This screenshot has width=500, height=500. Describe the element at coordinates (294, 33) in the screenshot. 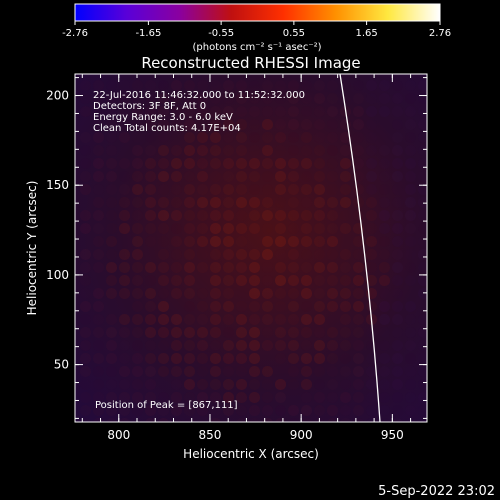

I see `colorbar-tick-label: 0.55` at that location.